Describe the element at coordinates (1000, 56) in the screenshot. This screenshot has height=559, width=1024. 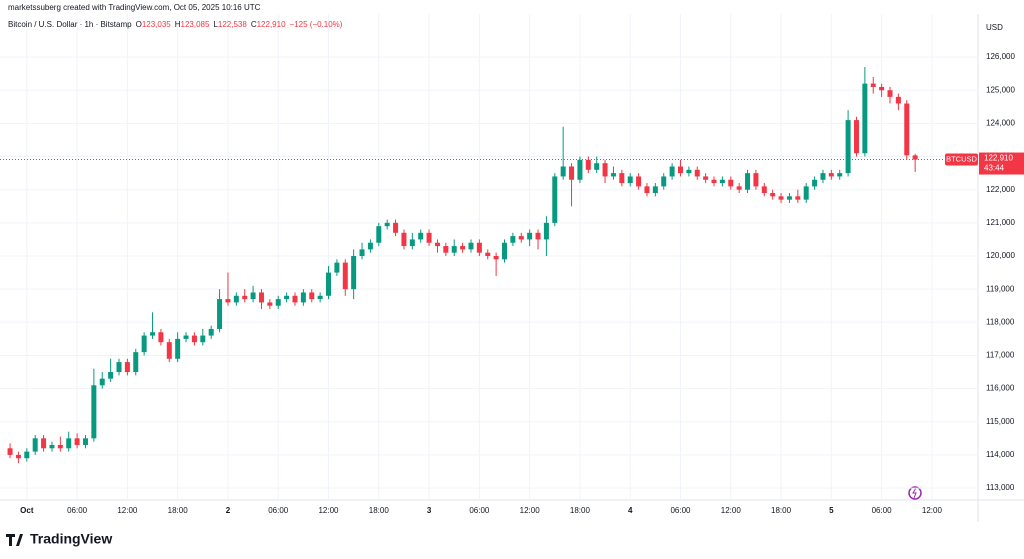
I see `y-tick-label: 126,000` at that location.